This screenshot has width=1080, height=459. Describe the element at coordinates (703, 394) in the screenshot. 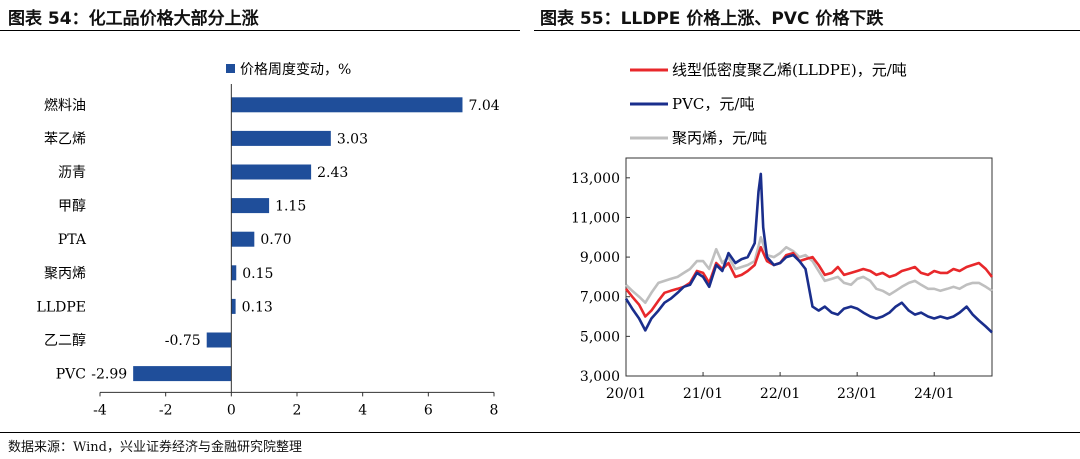

I see `x-tick-label: 21/01` at that location.